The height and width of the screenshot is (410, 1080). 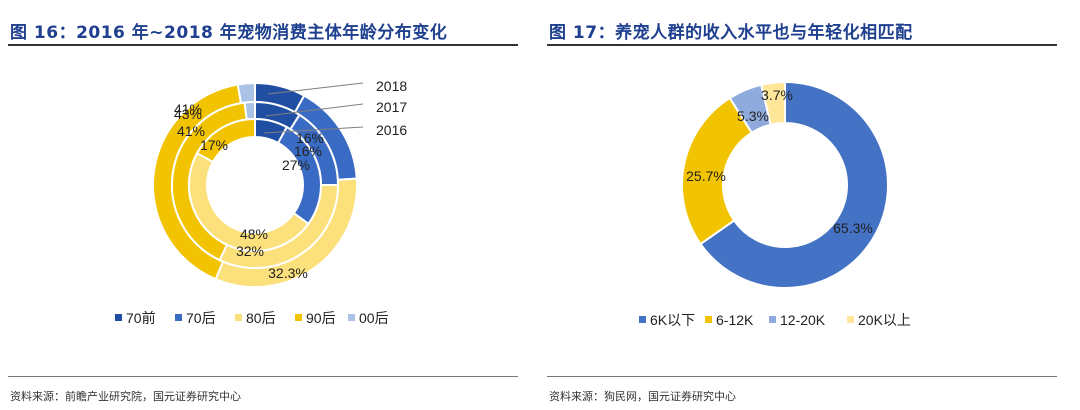 I want to click on data-label-2018-90: 41%, so click(x=191, y=131).